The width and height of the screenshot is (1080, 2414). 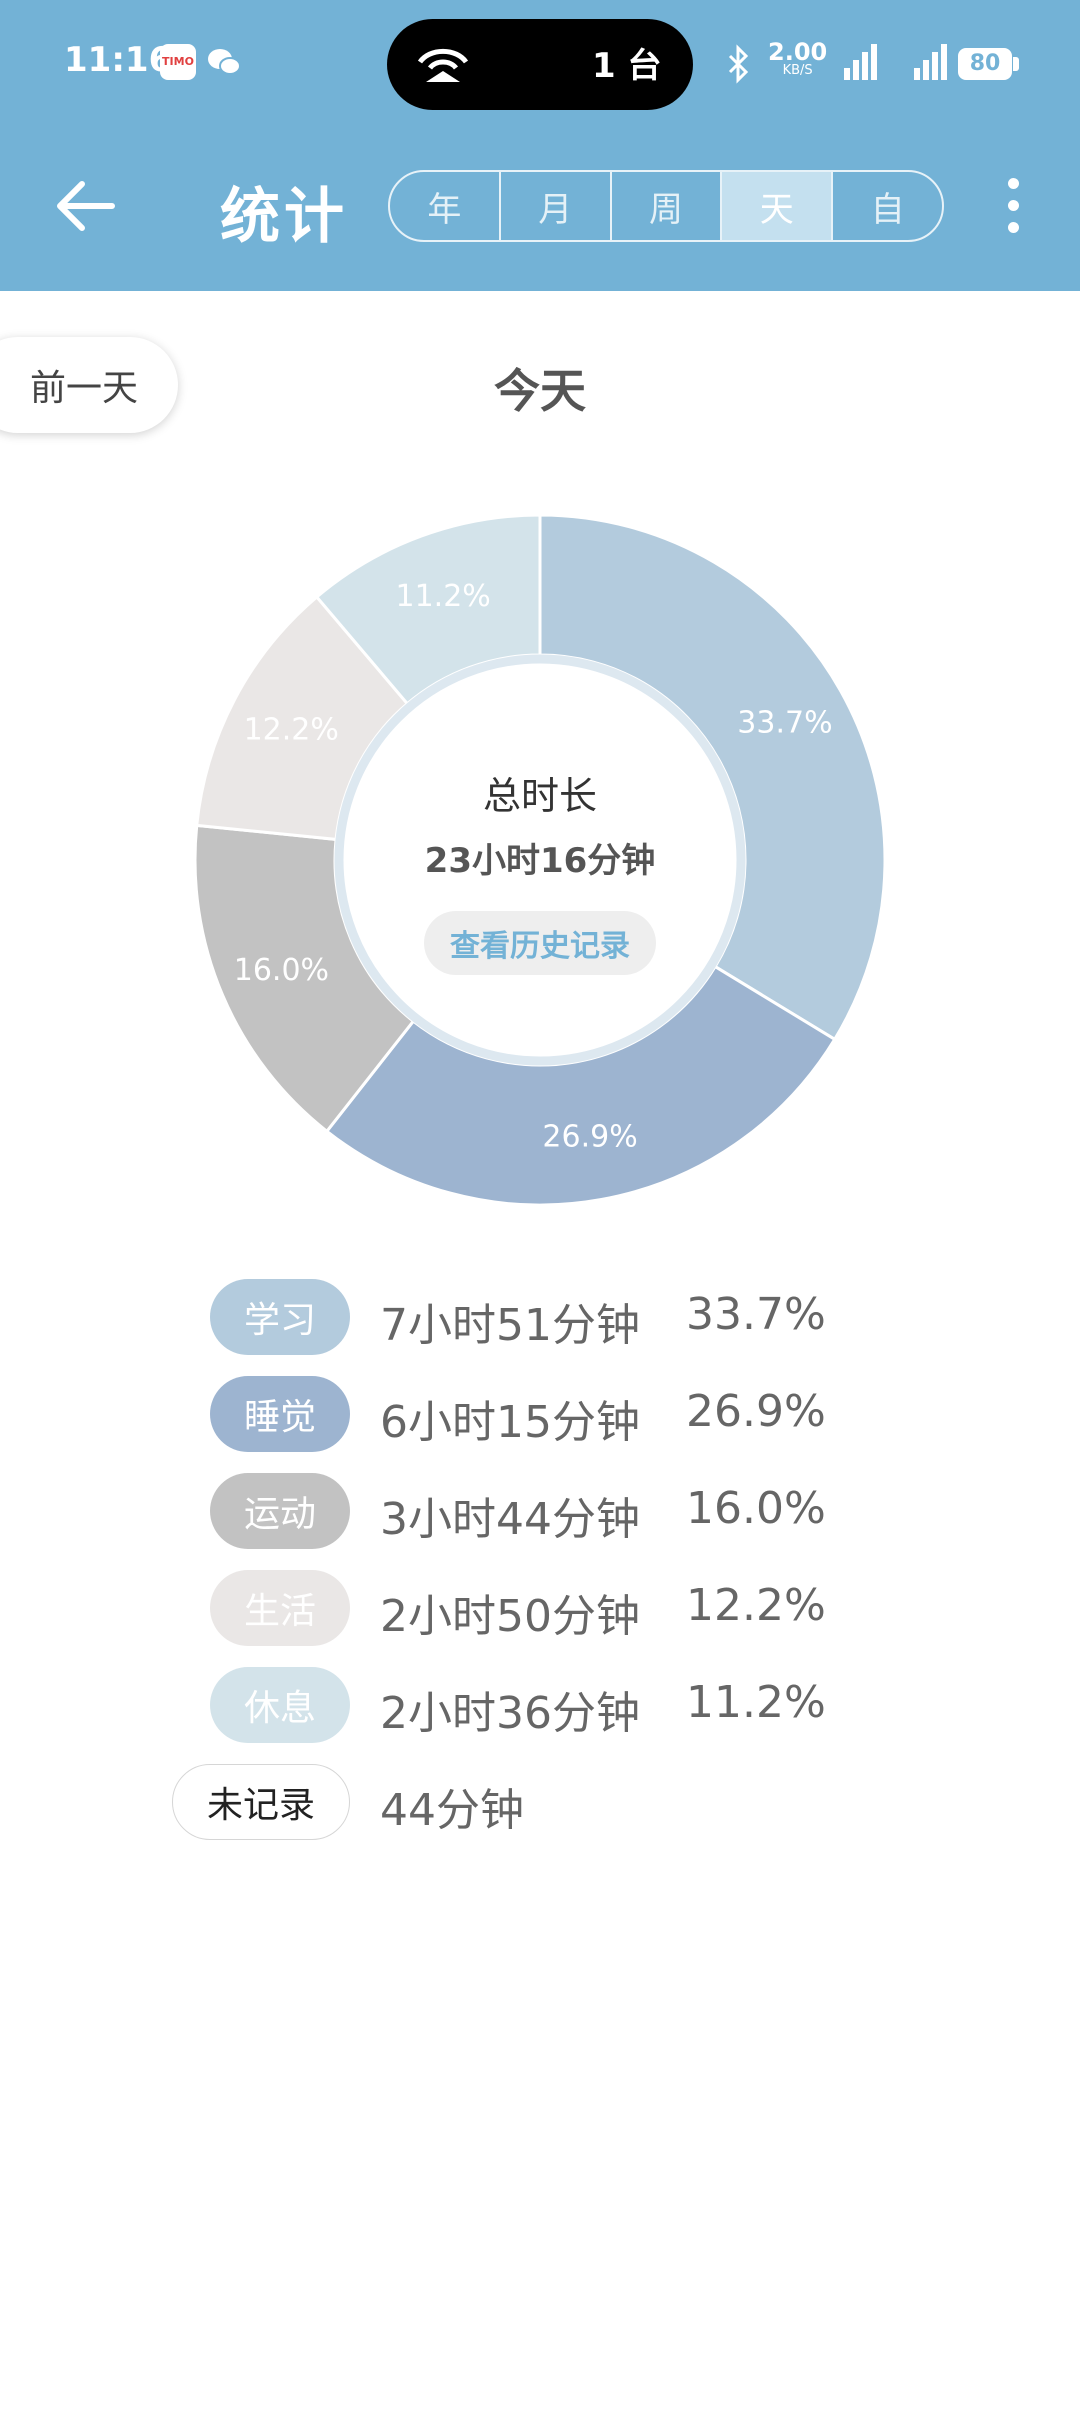 What do you see at coordinates (89, 385) in the screenshot?
I see `previous-day-button: 前一天` at bounding box center [89, 385].